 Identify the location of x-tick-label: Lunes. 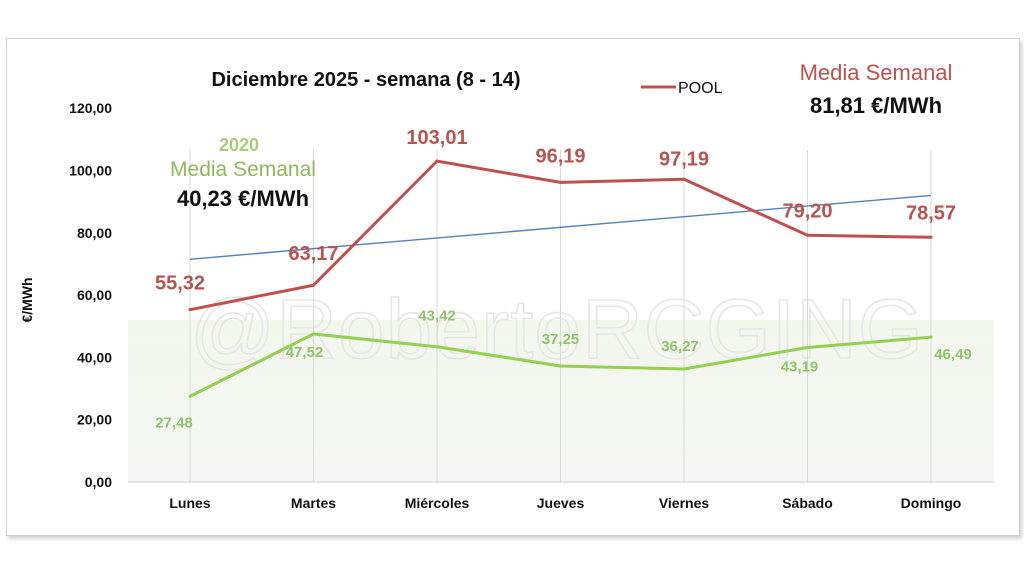
(189, 503).